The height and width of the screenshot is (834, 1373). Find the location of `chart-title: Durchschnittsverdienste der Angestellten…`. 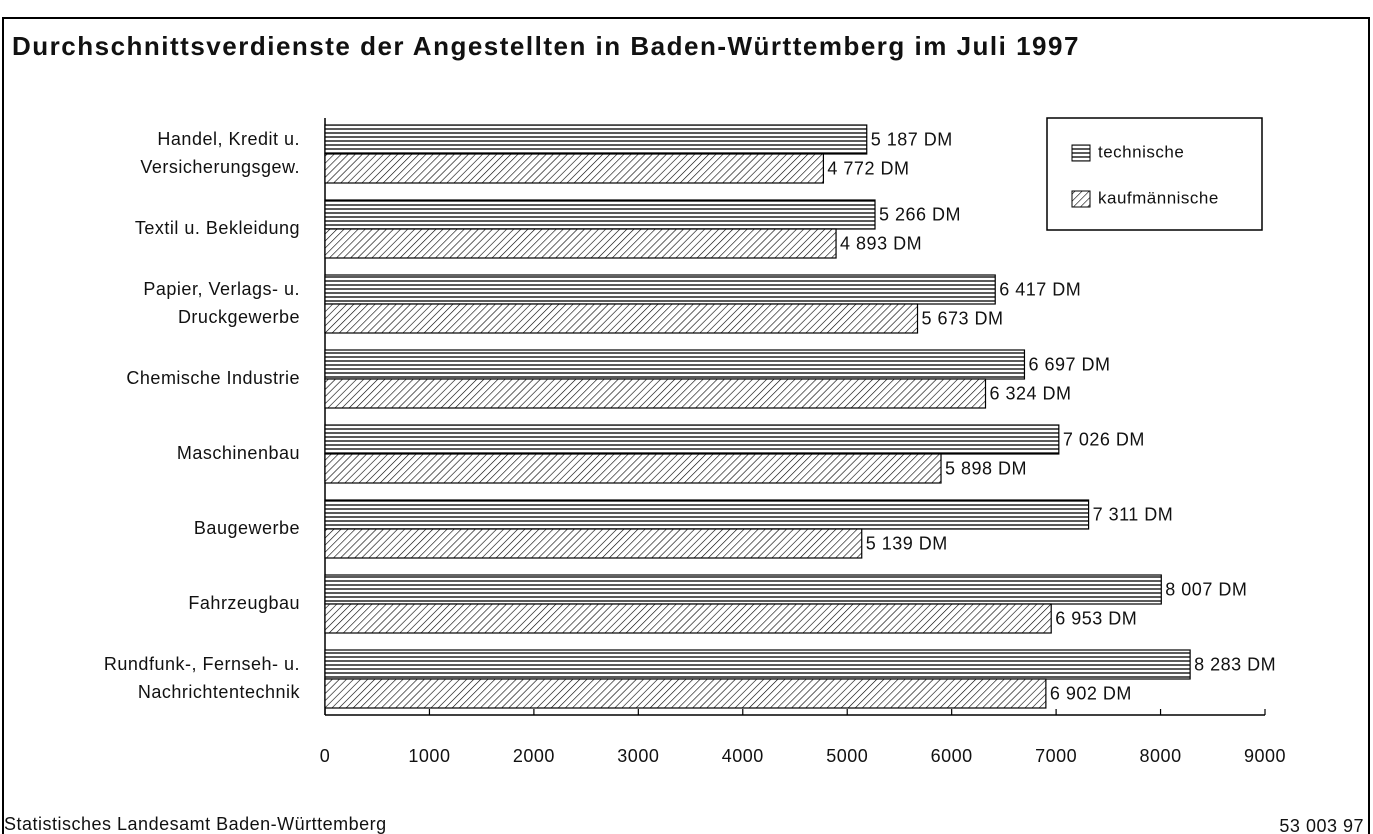

chart-title: Durchschnittsverdienste der Angestellten… is located at coordinates (546, 46).